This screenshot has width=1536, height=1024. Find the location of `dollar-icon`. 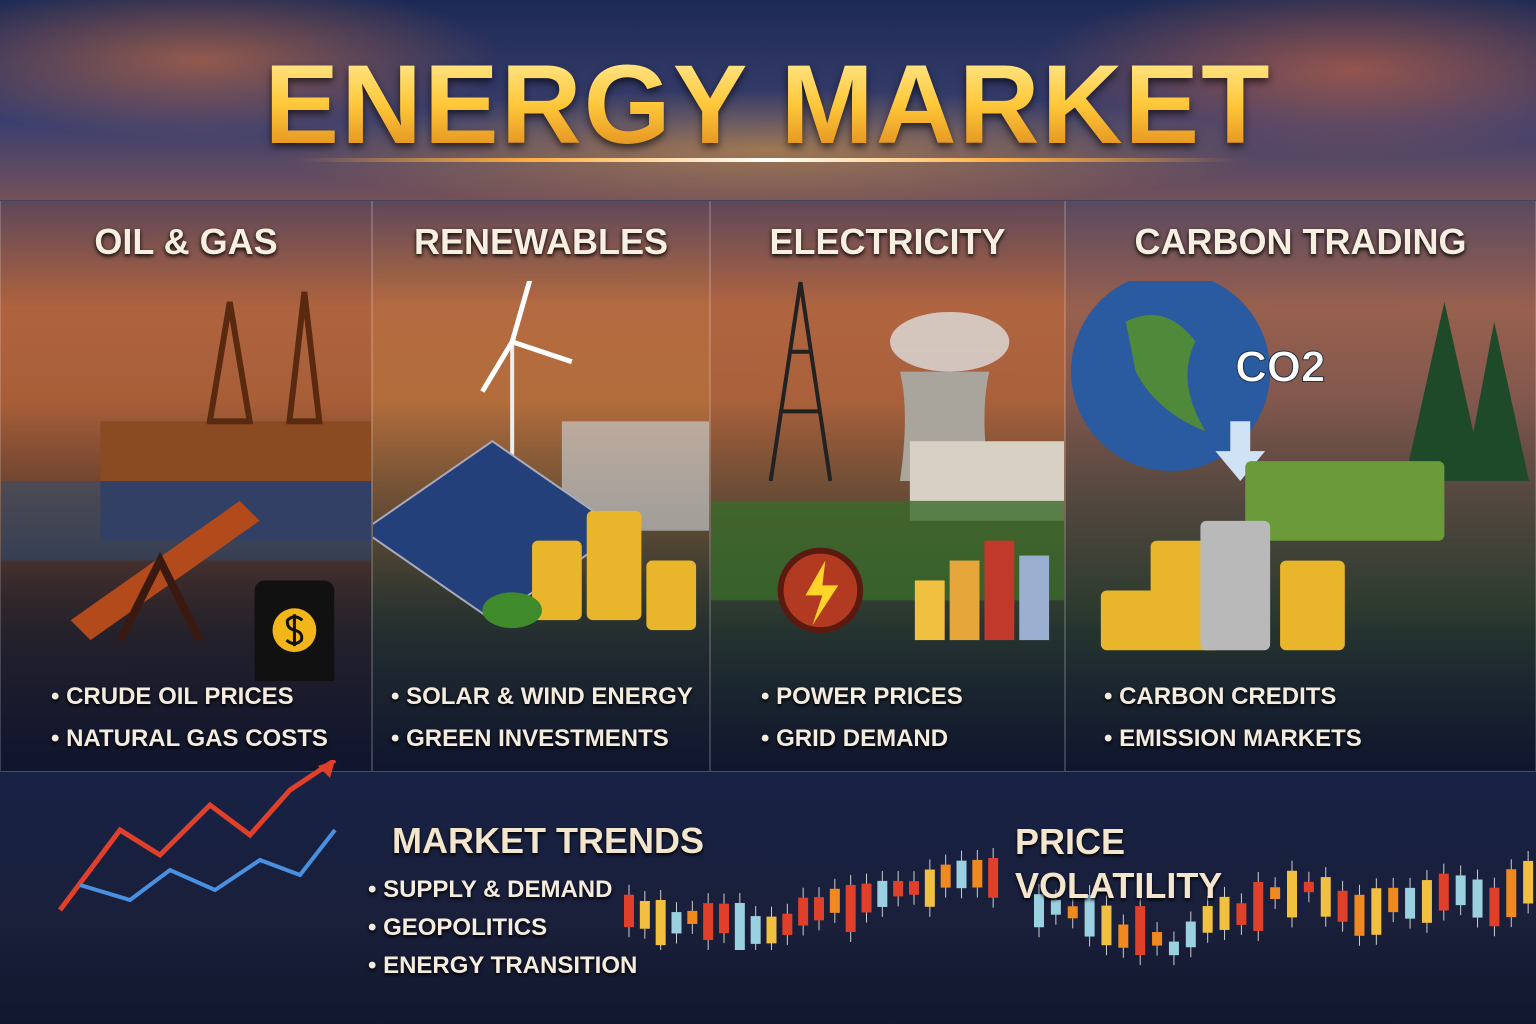

dollar-icon is located at coordinates (294, 630).